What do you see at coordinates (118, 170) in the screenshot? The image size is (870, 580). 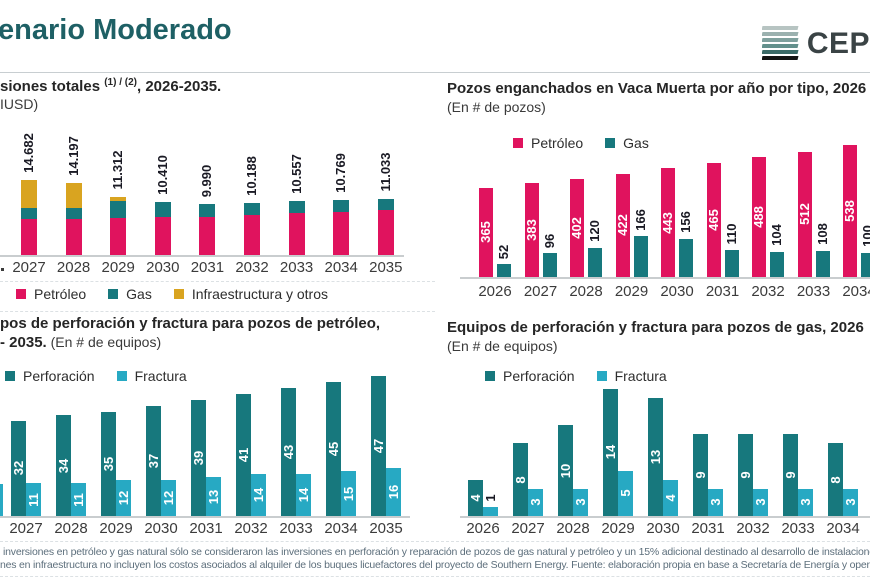 I see `value-label: 11.312` at bounding box center [118, 170].